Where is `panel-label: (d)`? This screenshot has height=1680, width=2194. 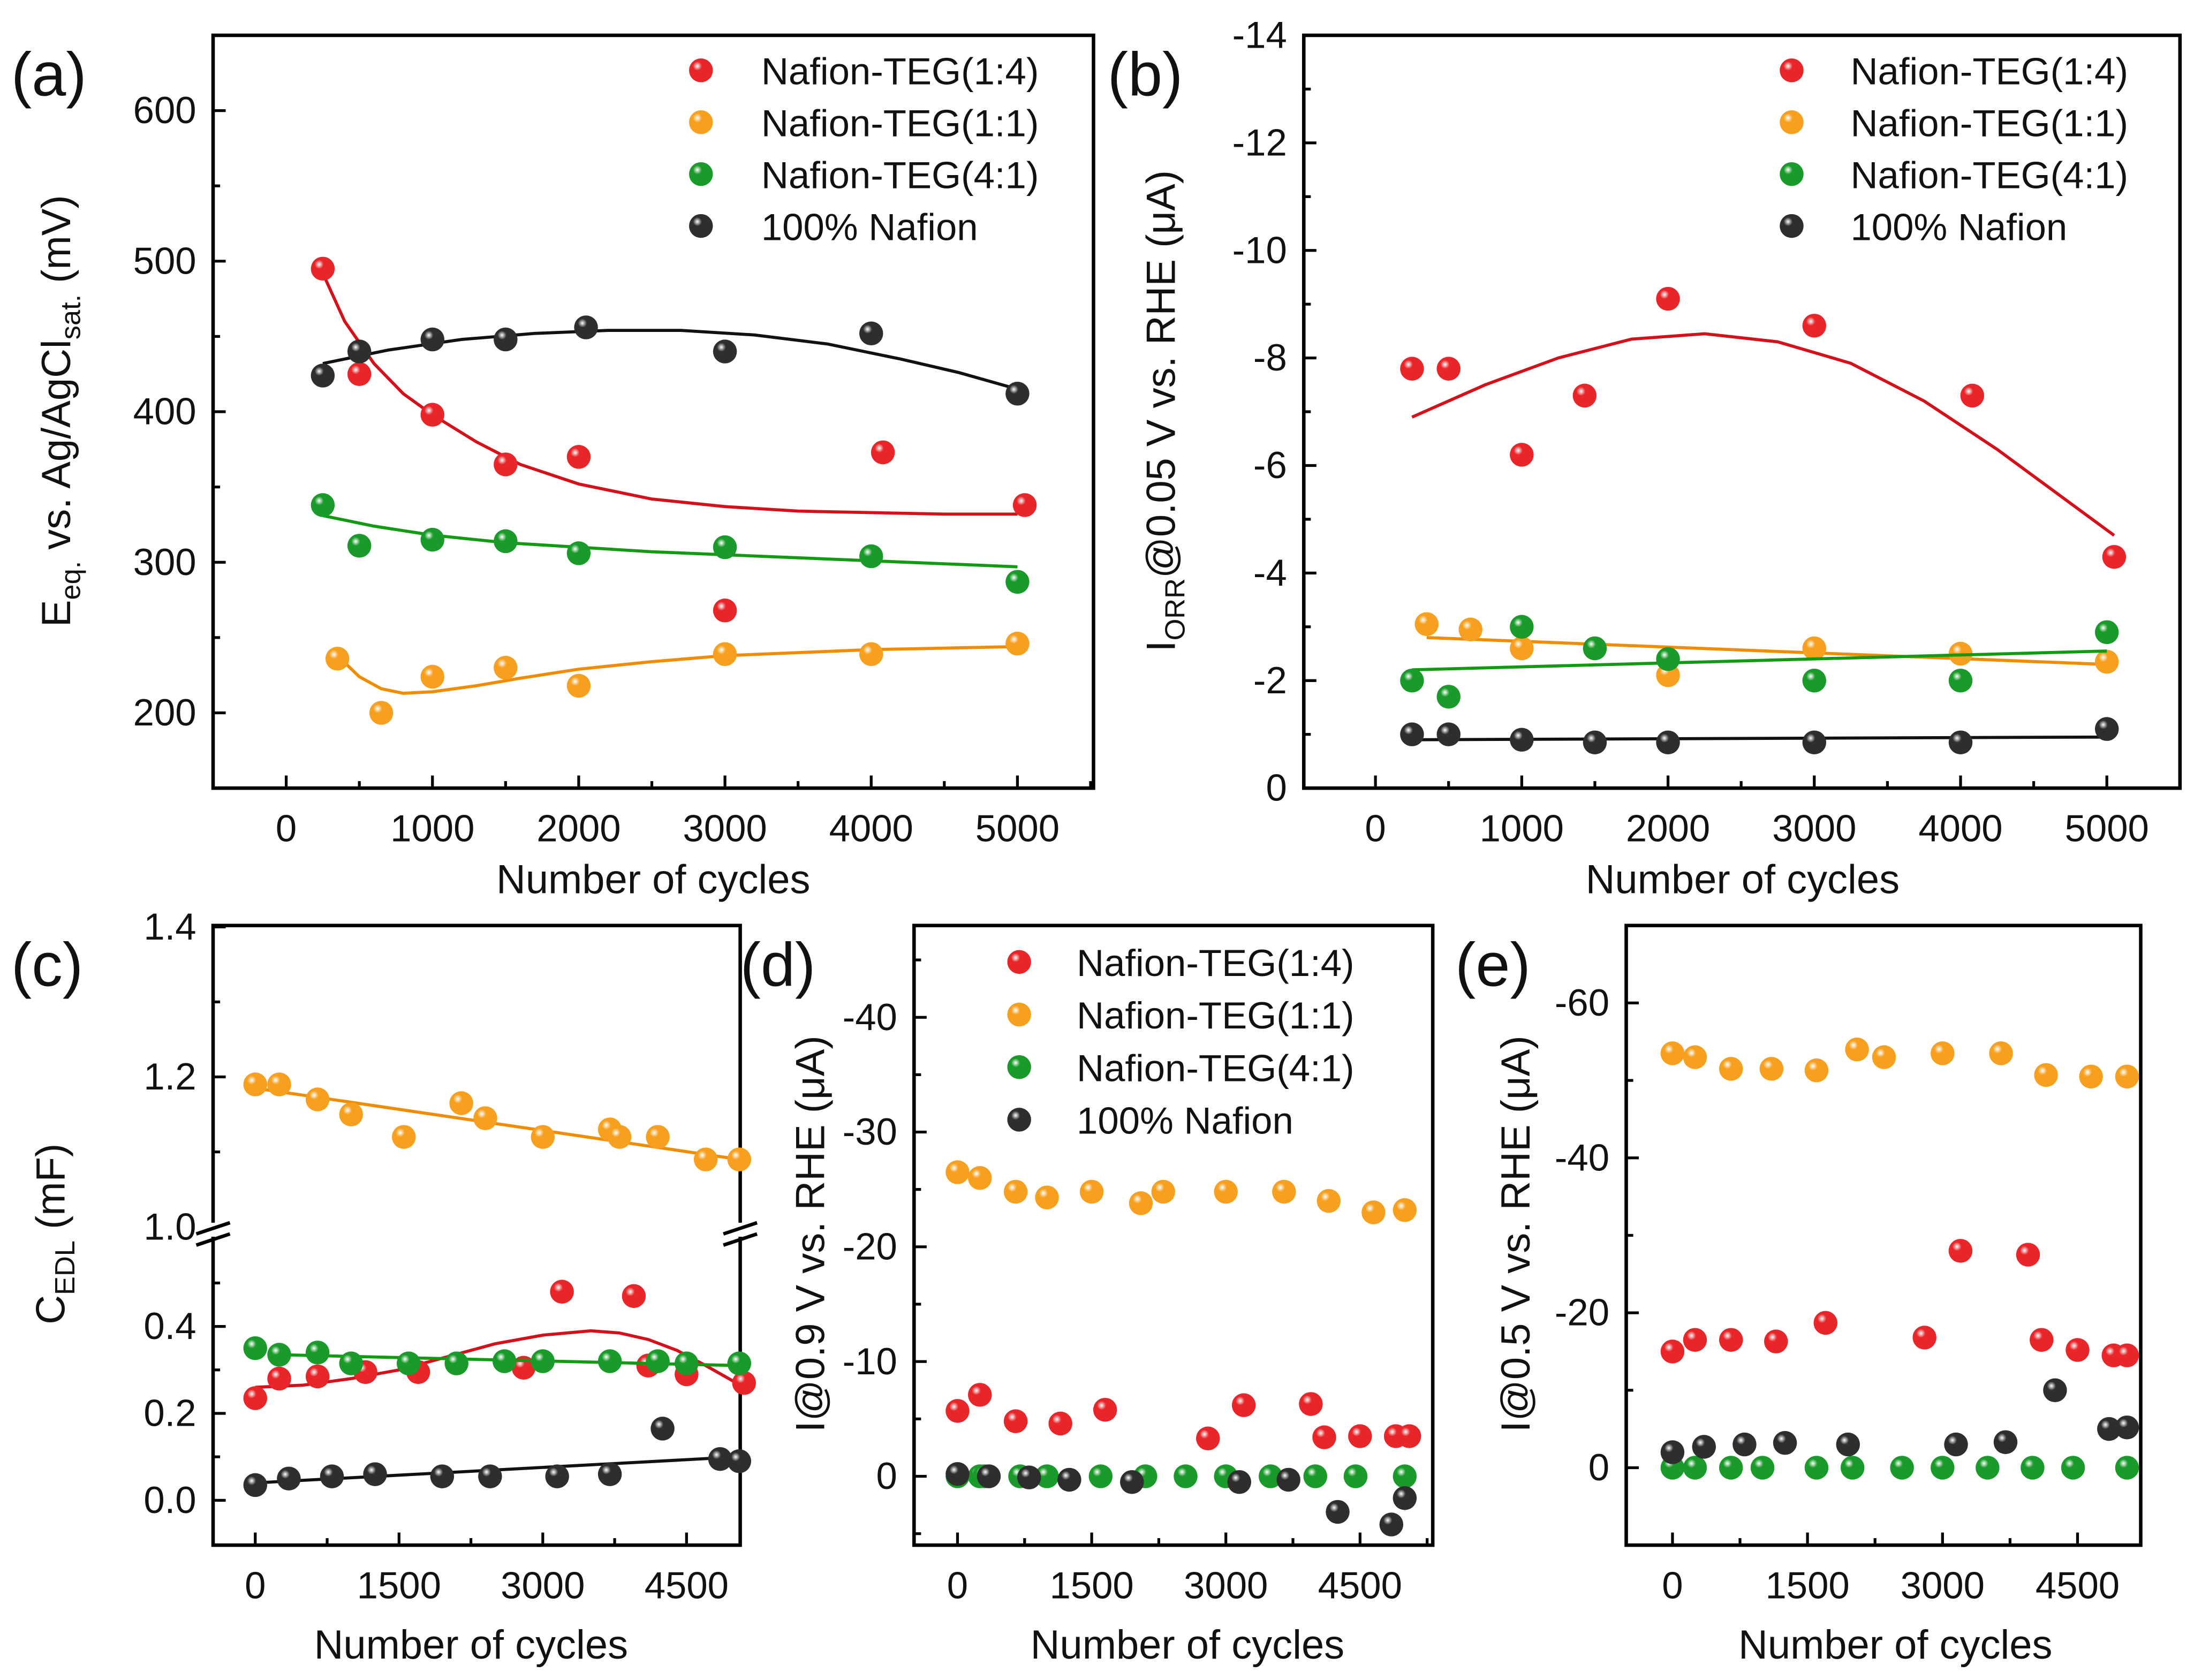
panel-label: (d) is located at coordinates (778, 964).